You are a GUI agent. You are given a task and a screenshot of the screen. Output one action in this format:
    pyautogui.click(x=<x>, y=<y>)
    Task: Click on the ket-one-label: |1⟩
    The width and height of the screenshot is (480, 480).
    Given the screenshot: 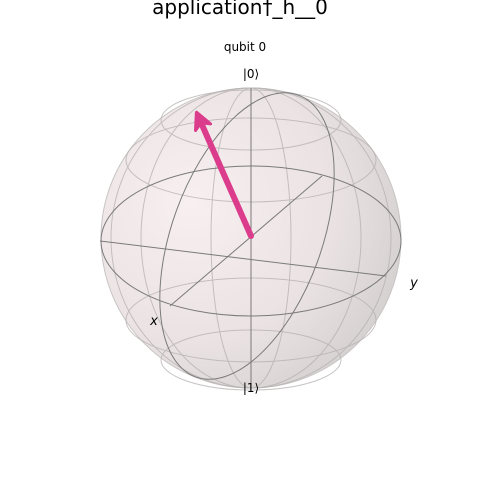 What is the action you would take?
    pyautogui.click(x=251, y=388)
    